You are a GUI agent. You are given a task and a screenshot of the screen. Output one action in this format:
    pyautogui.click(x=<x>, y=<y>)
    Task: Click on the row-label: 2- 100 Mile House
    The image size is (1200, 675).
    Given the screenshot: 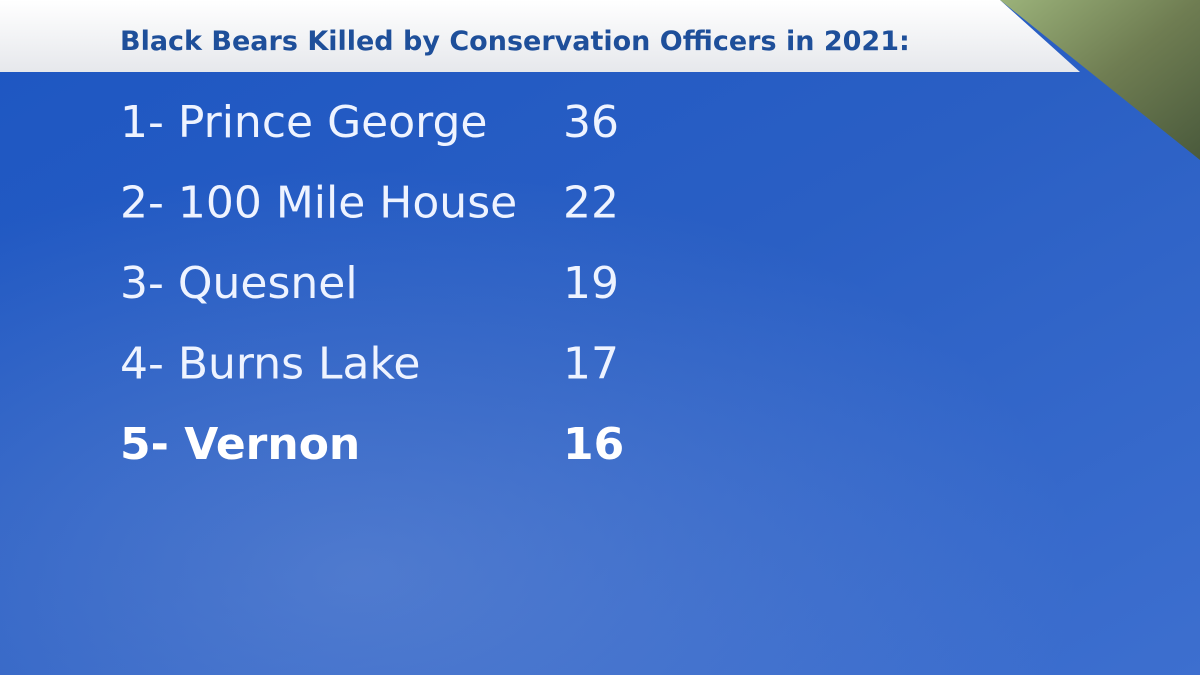 What is the action you would take?
    pyautogui.click(x=318, y=203)
    